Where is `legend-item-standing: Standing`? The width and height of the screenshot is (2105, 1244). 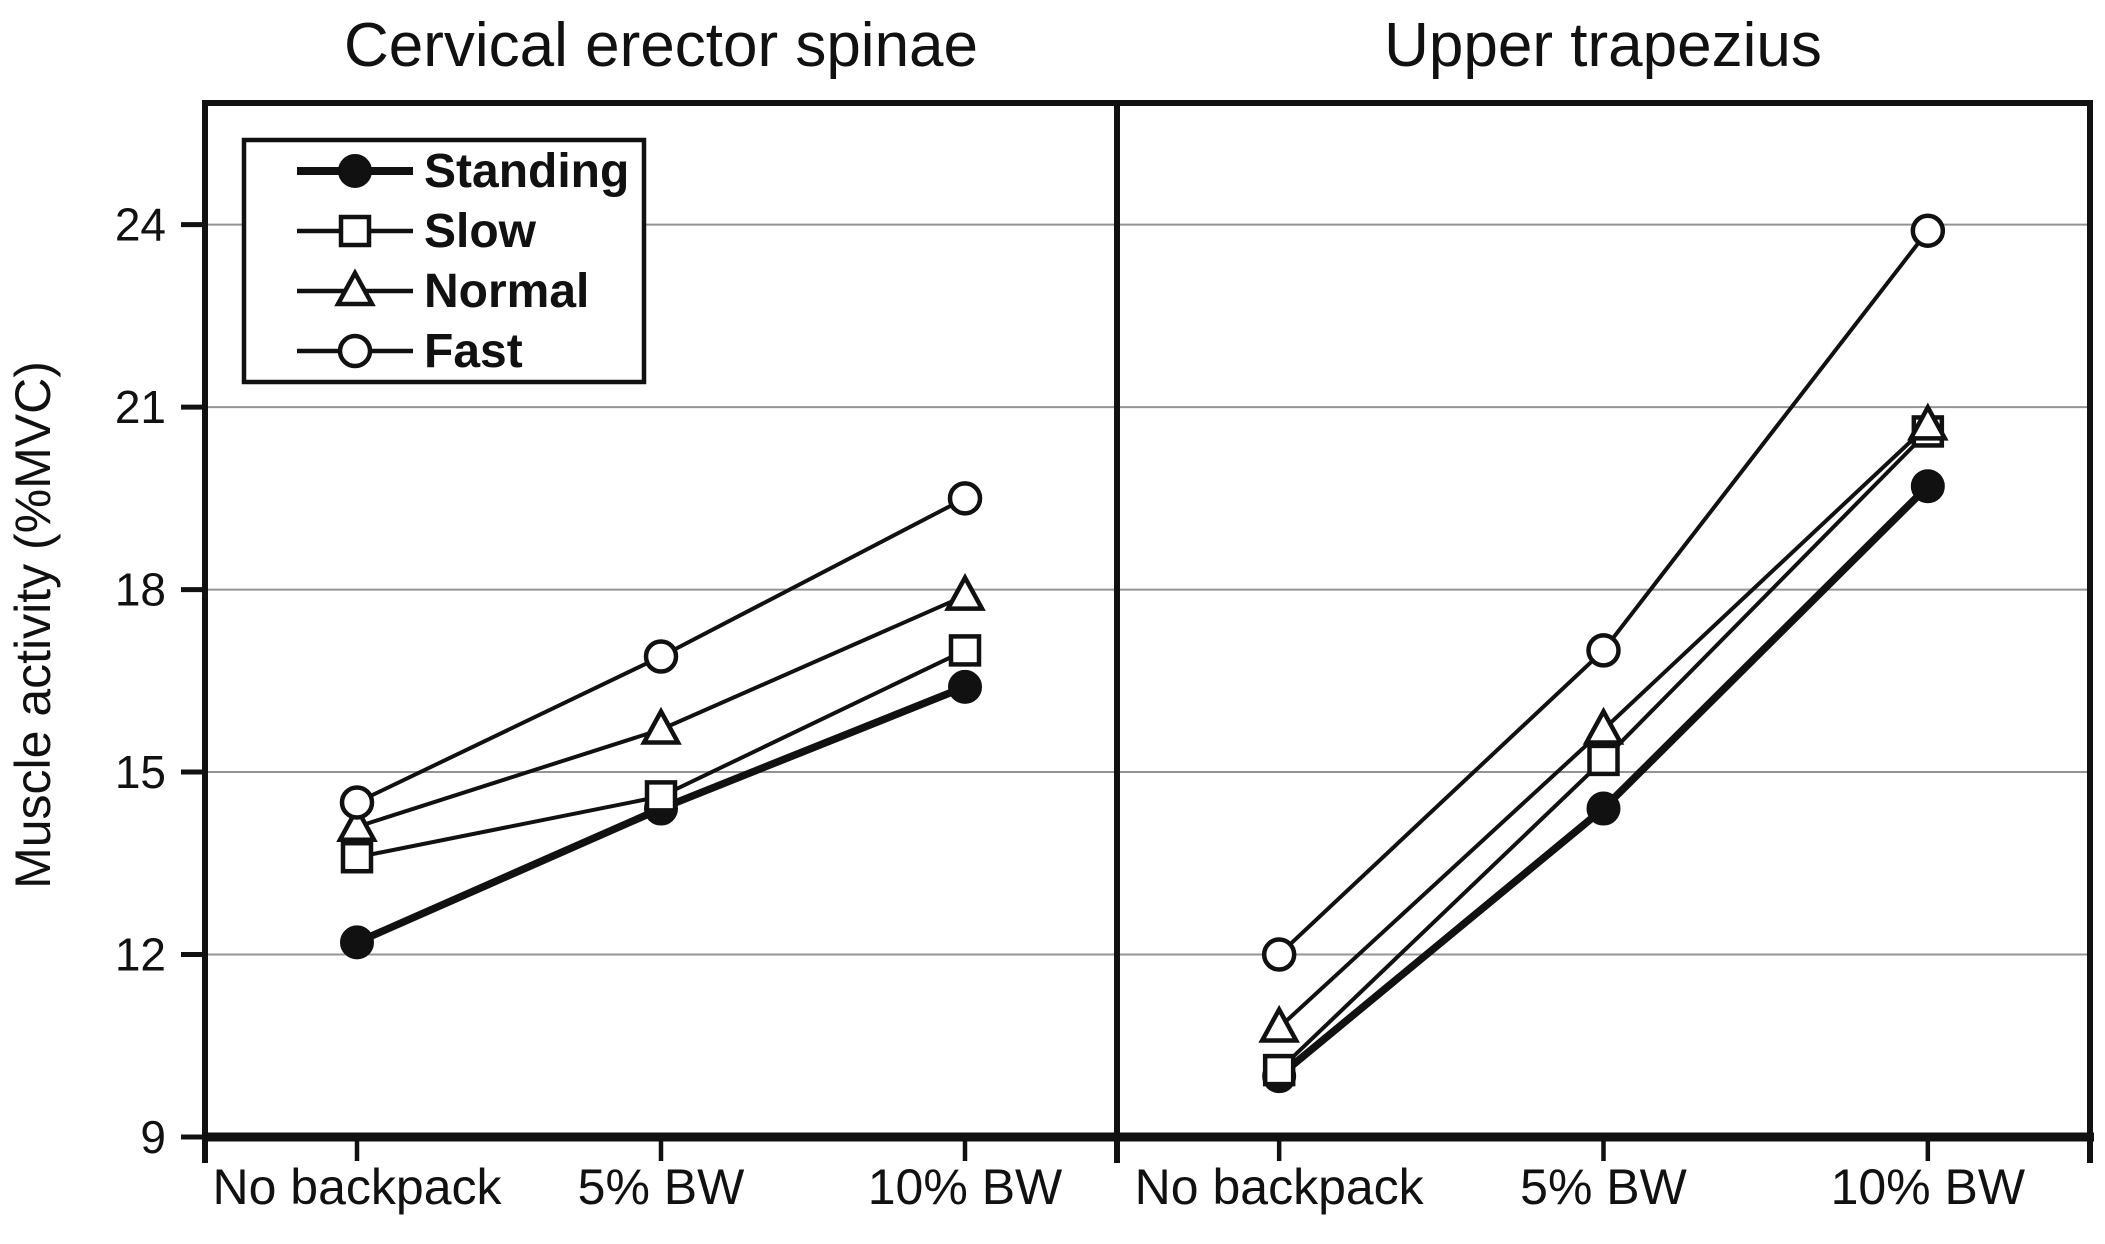
legend-item-standing: Standing is located at coordinates (463, 171).